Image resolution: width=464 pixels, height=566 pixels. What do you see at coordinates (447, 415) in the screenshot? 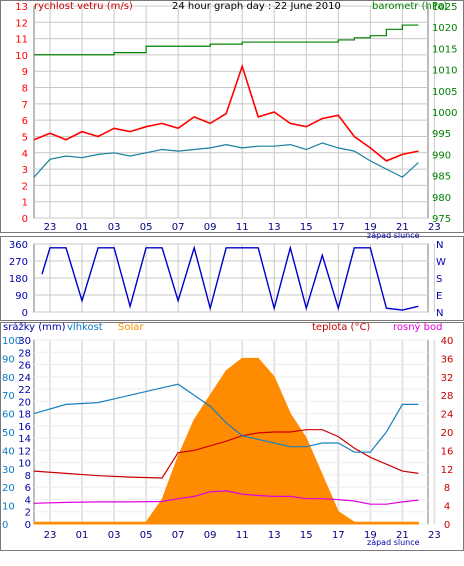
I see `temp-y-tick-6: 24` at bounding box center [447, 415].